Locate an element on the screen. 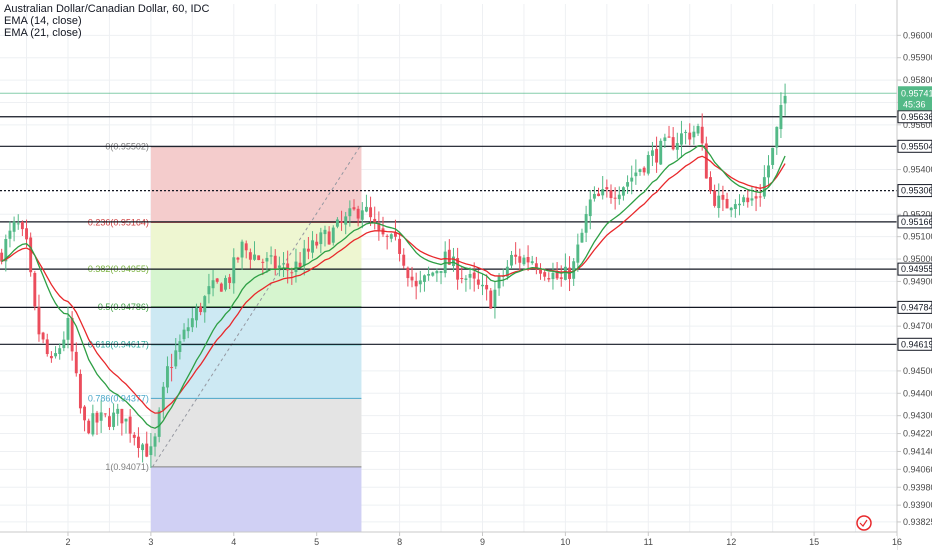  tradingview-logo is located at coordinates (864, 523).